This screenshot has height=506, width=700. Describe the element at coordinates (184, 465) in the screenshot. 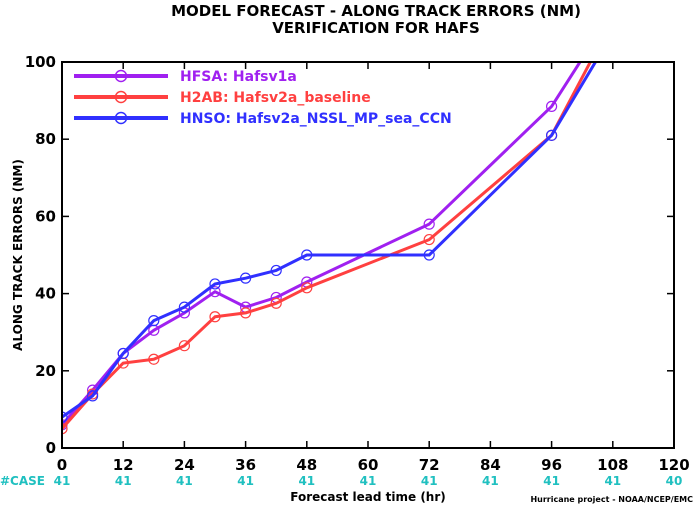

I see `x-tick-label: 24` at that location.